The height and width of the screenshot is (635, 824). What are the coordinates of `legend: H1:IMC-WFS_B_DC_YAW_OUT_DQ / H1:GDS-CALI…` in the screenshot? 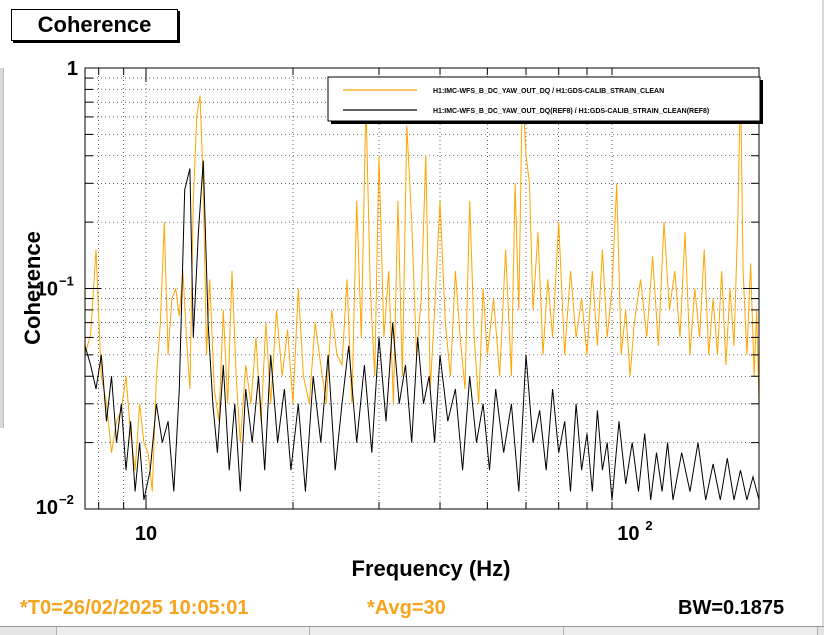 It's located at (545, 100).